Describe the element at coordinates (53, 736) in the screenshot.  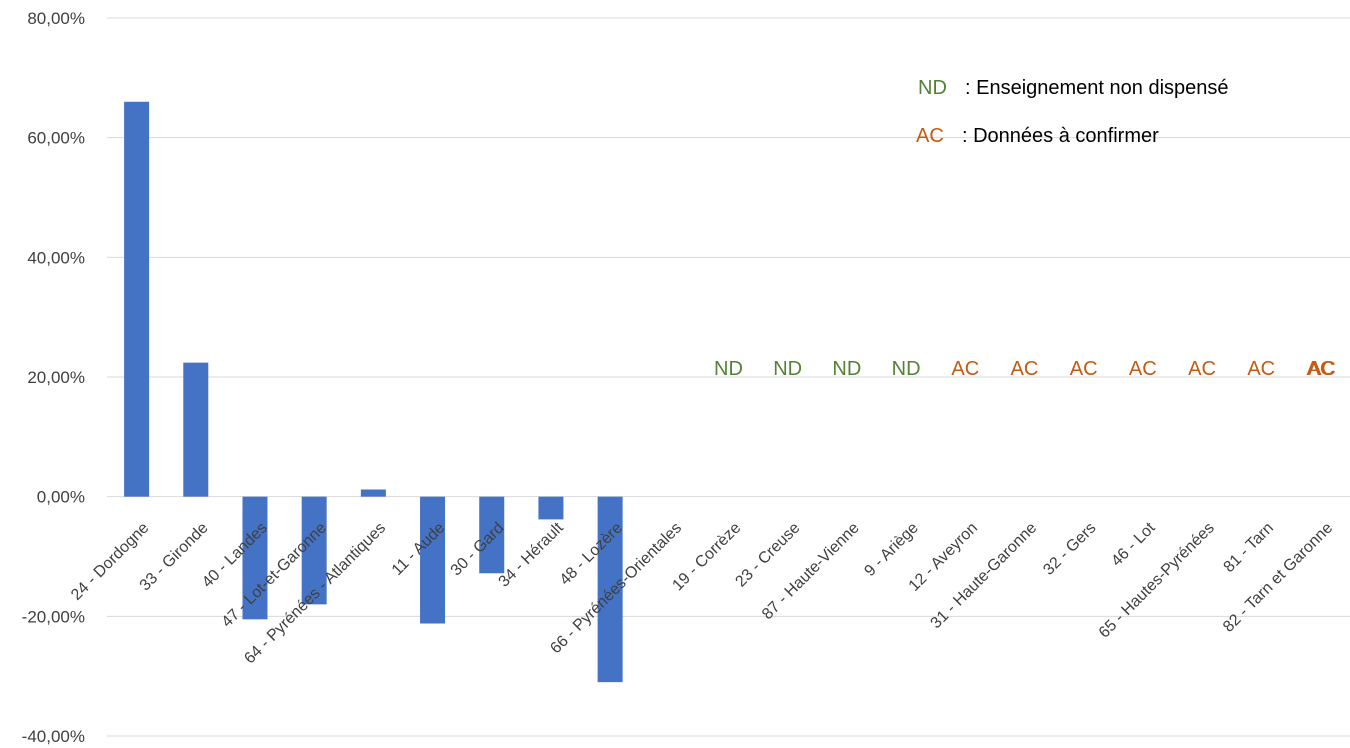
I see `y-tick-label: -40,00%` at that location.